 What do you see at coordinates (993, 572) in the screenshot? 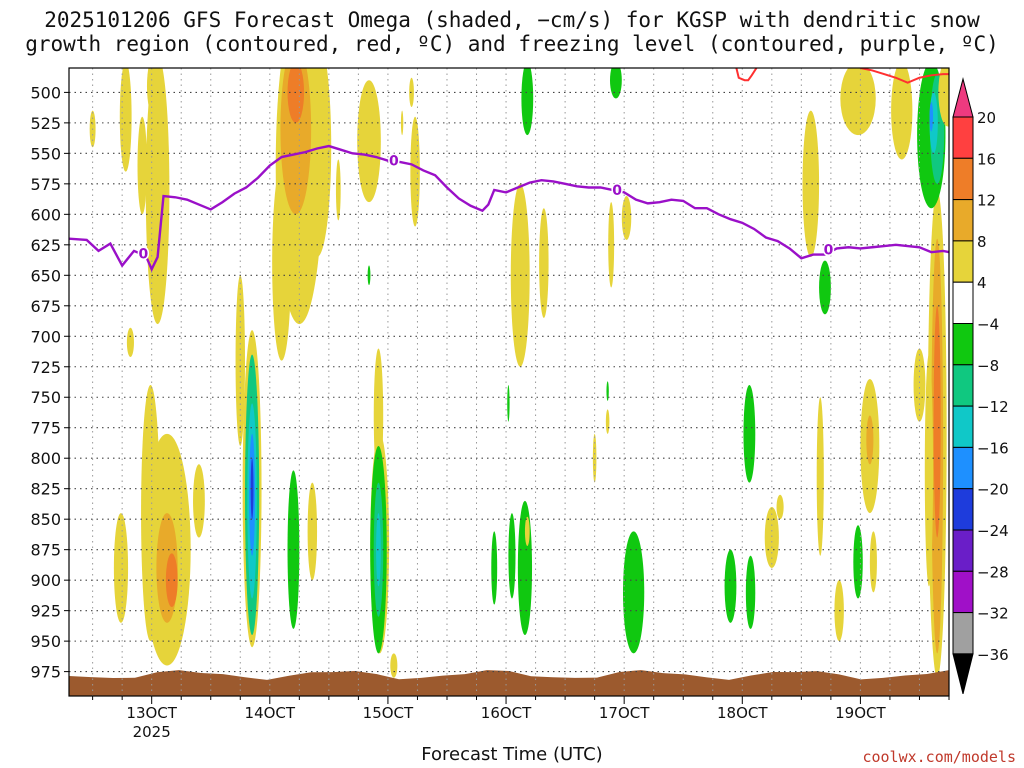
I see `colorbar-label: −28` at bounding box center [993, 572].